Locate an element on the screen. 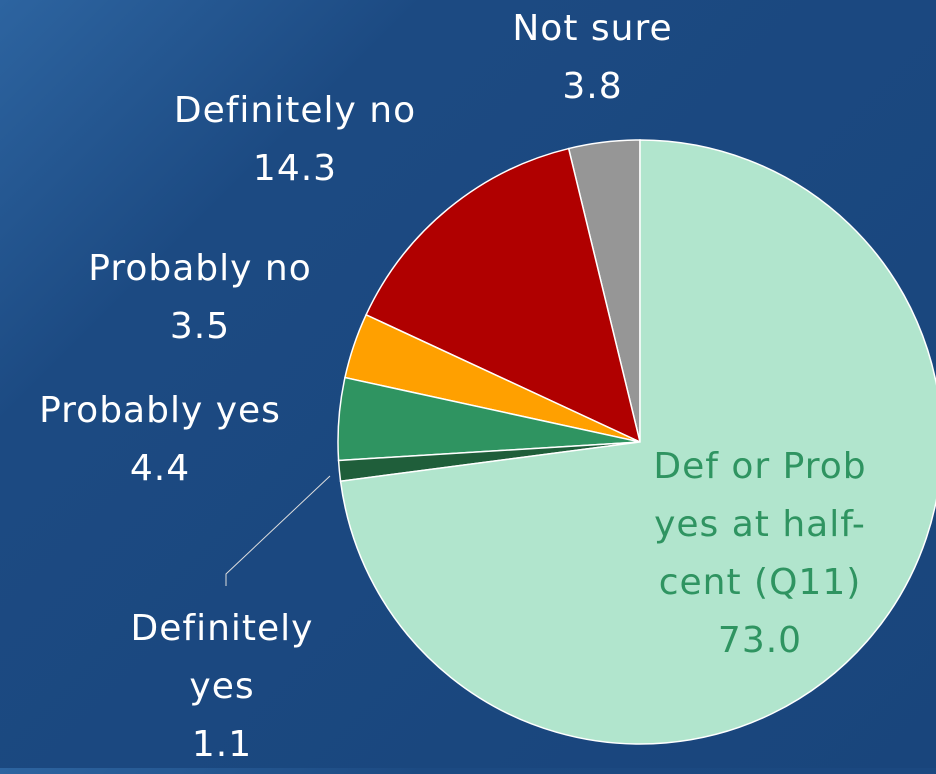 The height and width of the screenshot is (774, 936). value-label: 3.5 is located at coordinates (200, 326).